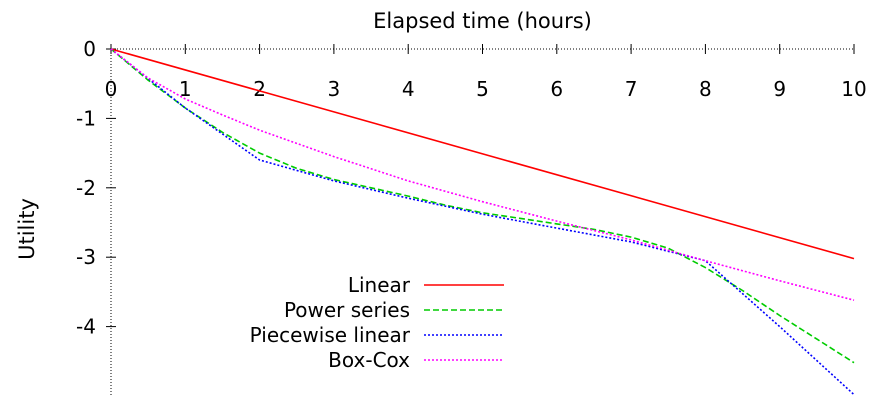 The image size is (876, 396). I want to click on x-tick-label: 4, so click(408, 89).